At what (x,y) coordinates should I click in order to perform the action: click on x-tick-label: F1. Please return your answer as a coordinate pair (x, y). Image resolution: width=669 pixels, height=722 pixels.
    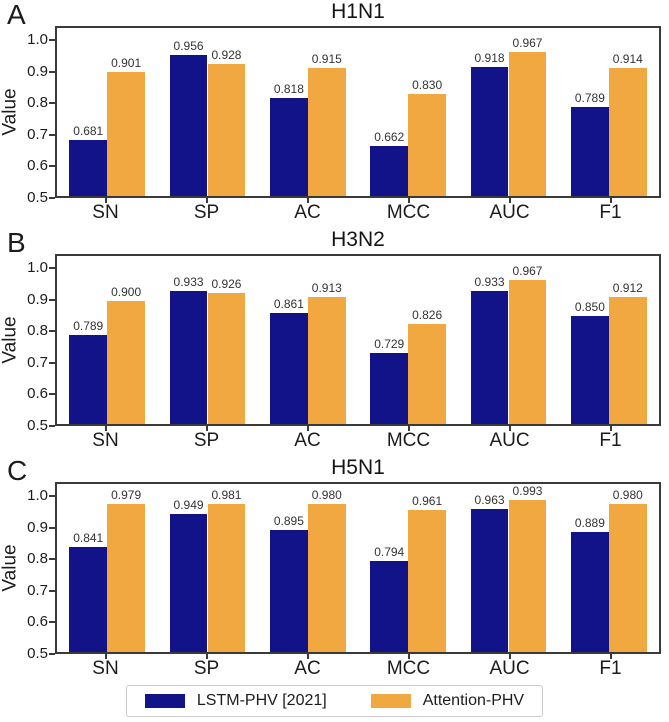
    Looking at the image, I should click on (610, 440).